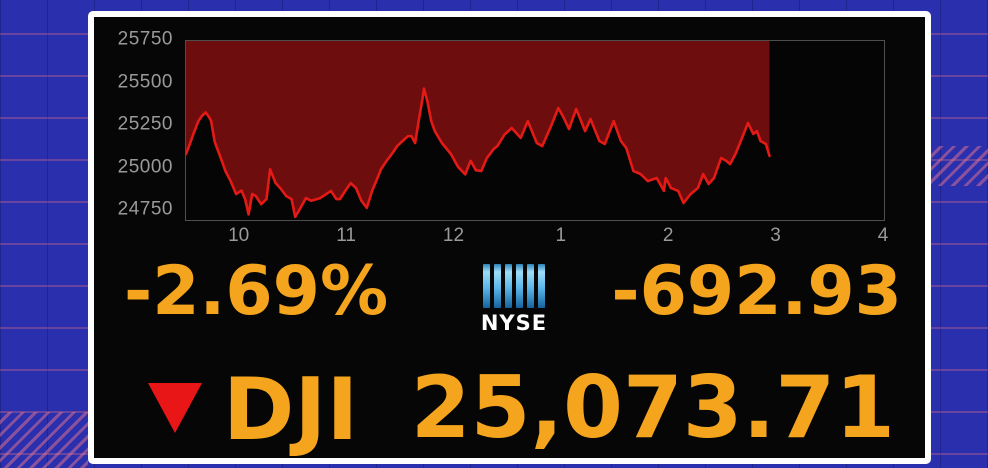  Describe the element at coordinates (652, 408) in the screenshot. I see `last-price: 25,073.71` at that location.